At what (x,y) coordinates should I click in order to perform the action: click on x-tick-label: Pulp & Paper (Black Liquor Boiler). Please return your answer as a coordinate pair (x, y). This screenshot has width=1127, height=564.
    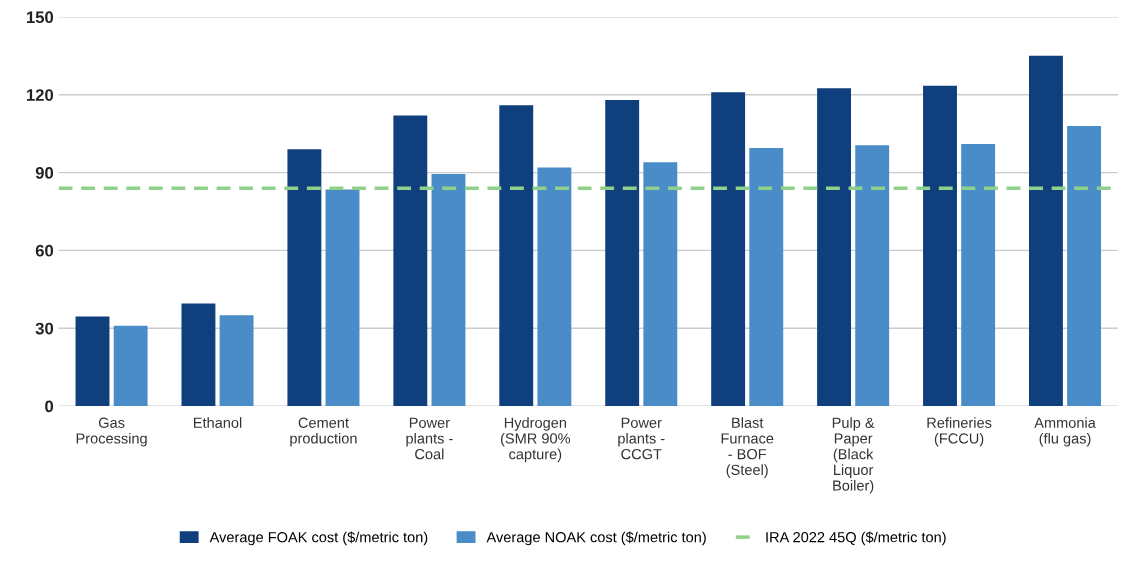
    Looking at the image, I should click on (853, 455).